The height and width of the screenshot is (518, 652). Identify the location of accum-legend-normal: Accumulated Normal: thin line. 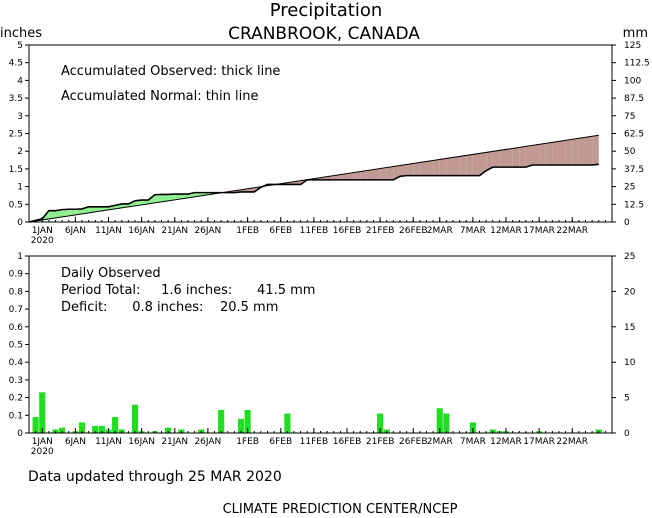
(160, 96).